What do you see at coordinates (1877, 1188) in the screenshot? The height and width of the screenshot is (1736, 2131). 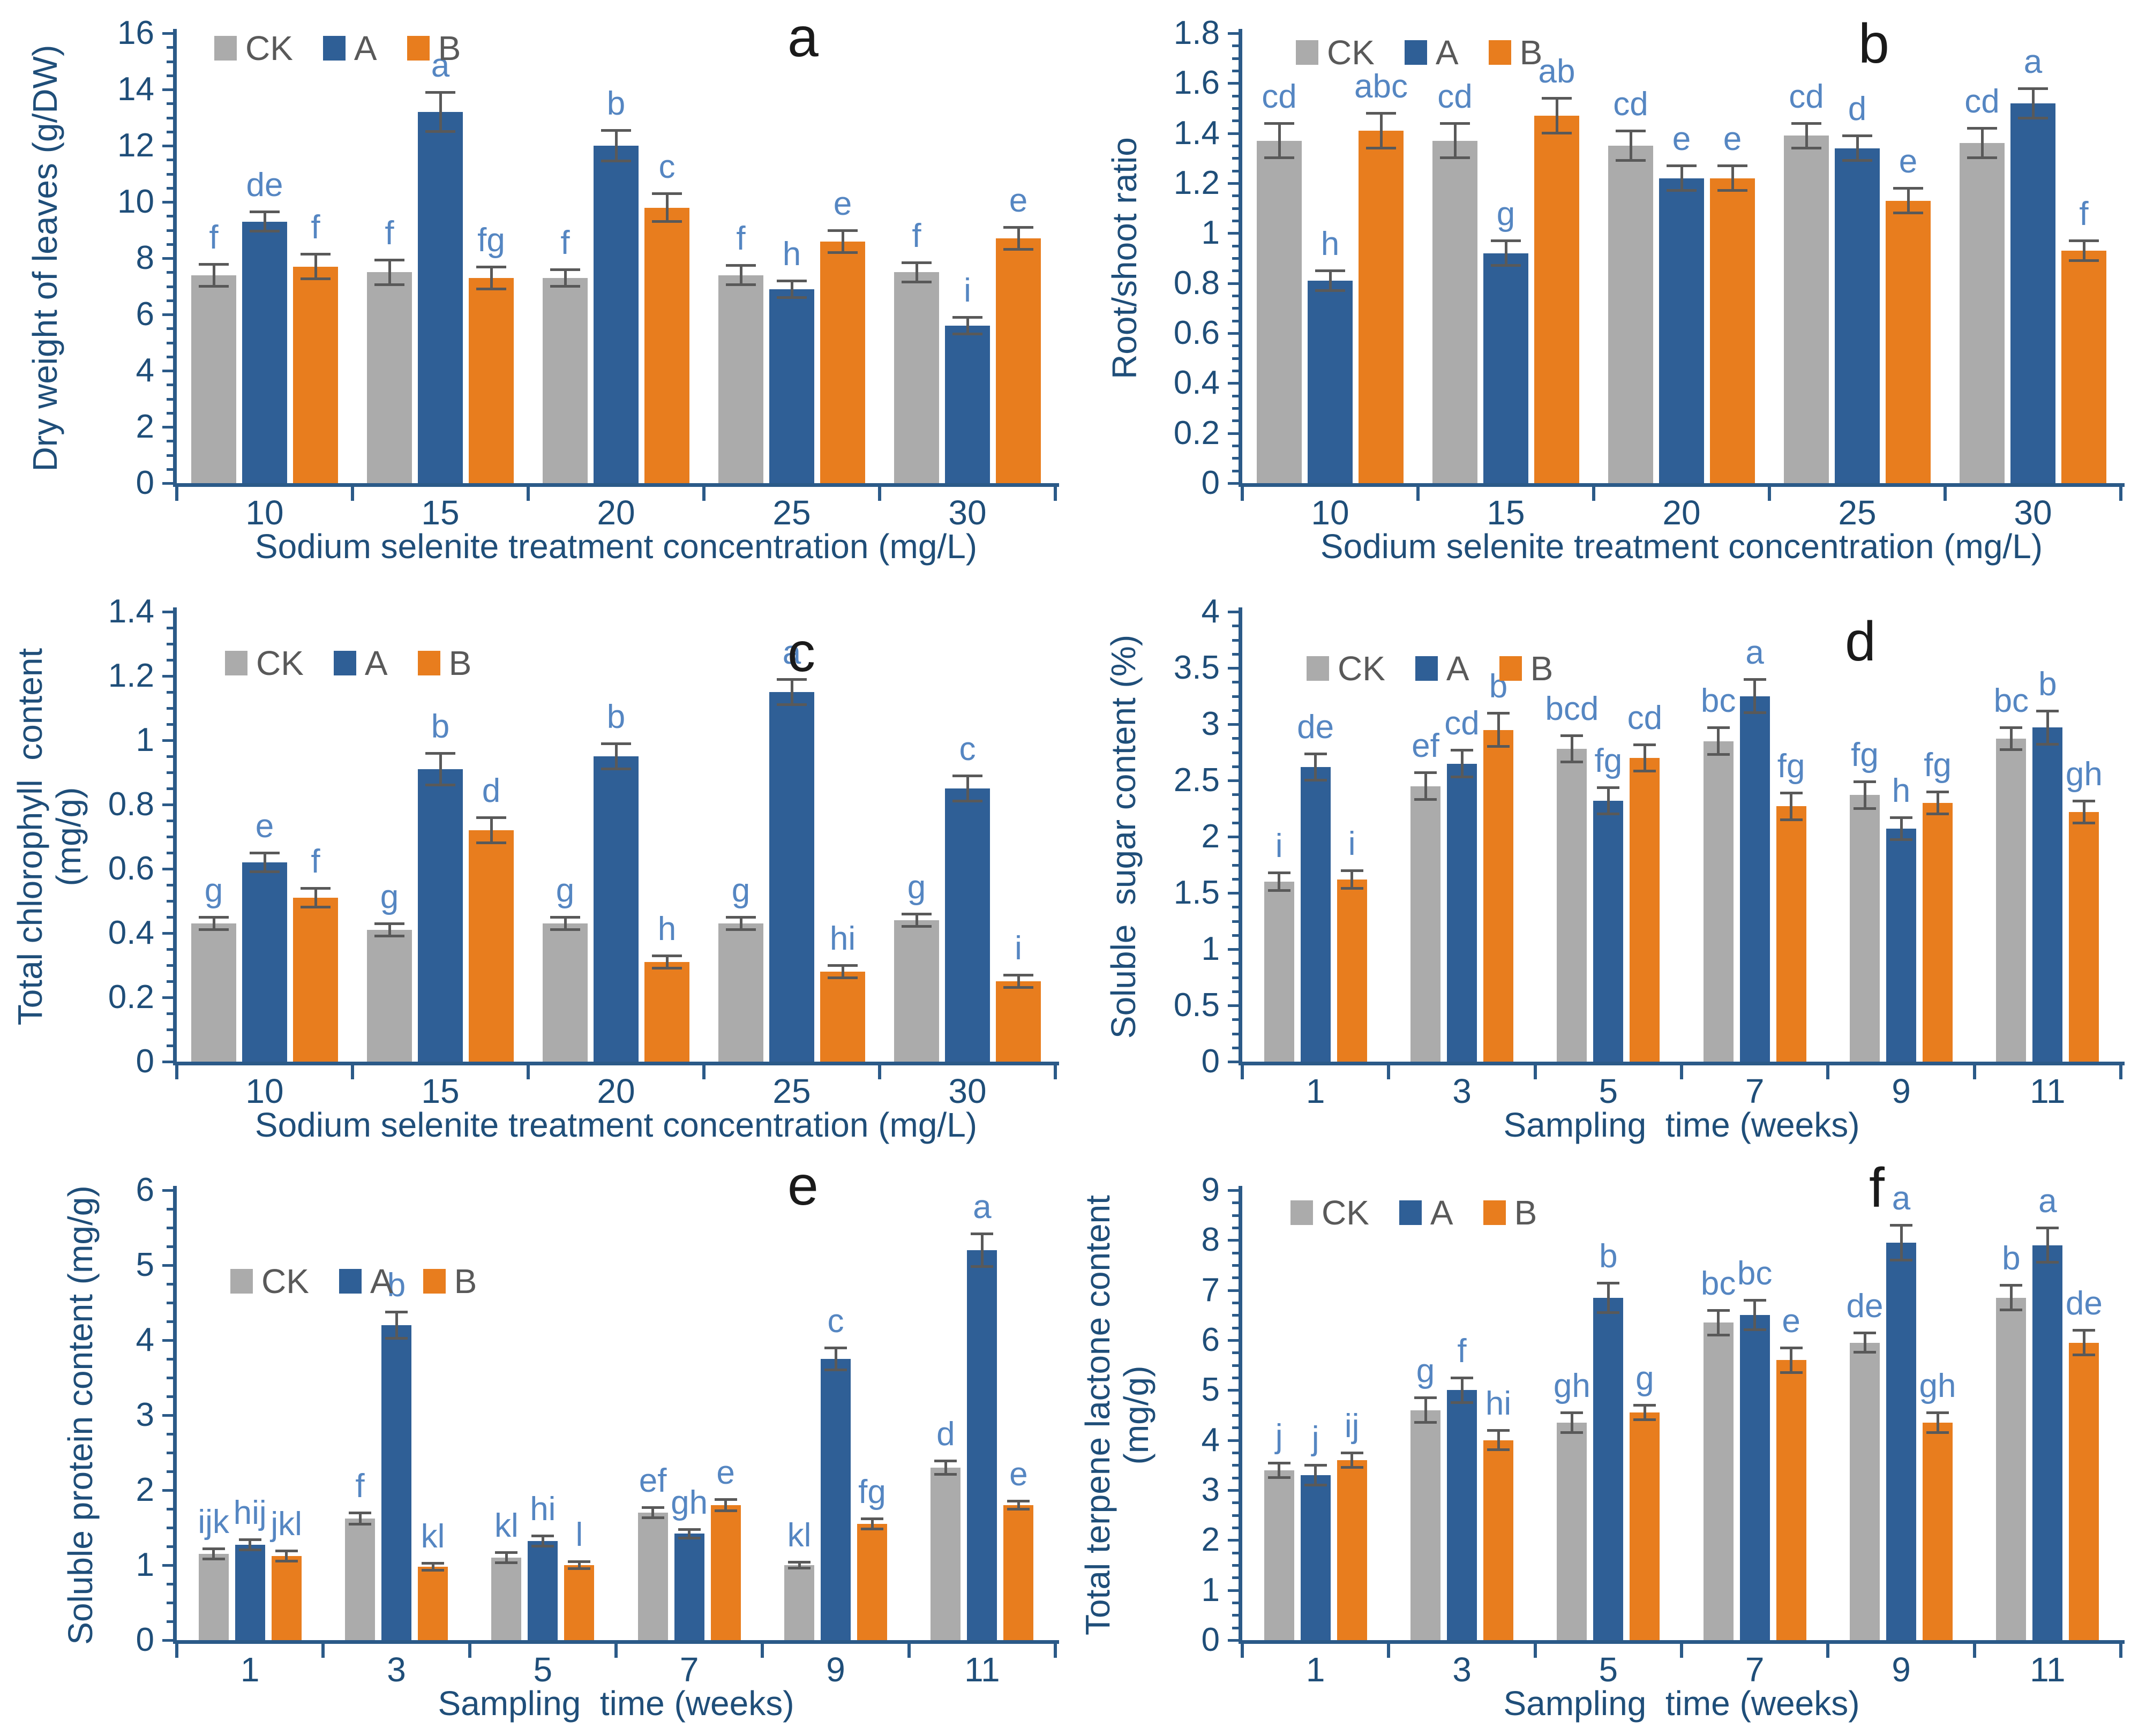 I see `panel-letter-f: f` at bounding box center [1877, 1188].